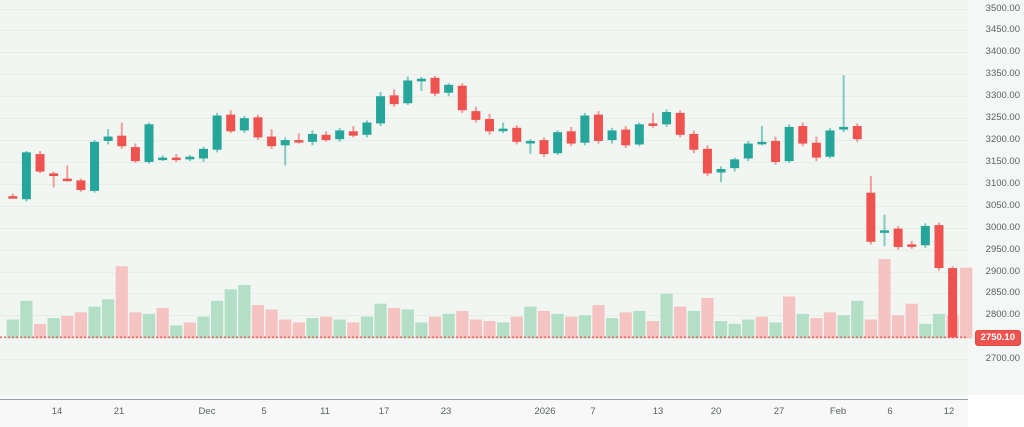 This screenshot has width=1024, height=427. I want to click on candle-wick, so click(503, 128).